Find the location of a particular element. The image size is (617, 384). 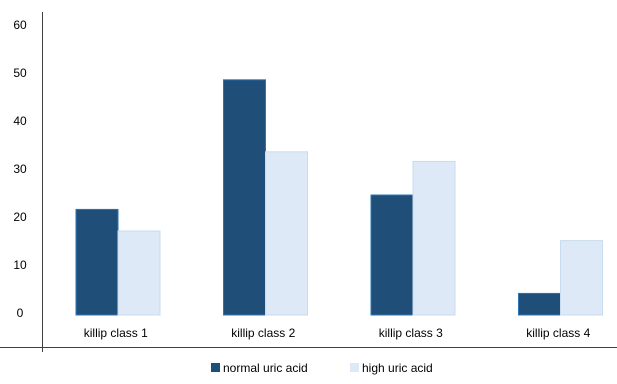

y-tick-label: 0 is located at coordinates (20, 313).